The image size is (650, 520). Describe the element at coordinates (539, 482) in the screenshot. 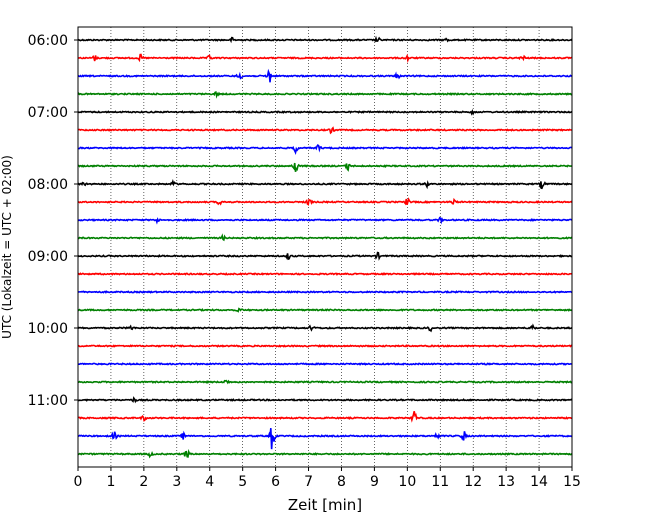

I see `x-tick-label: 14` at that location.